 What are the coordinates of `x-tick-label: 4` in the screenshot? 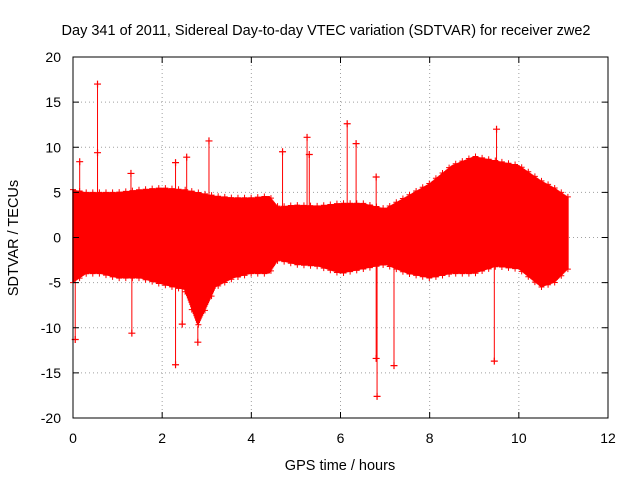 It's located at (251, 438).